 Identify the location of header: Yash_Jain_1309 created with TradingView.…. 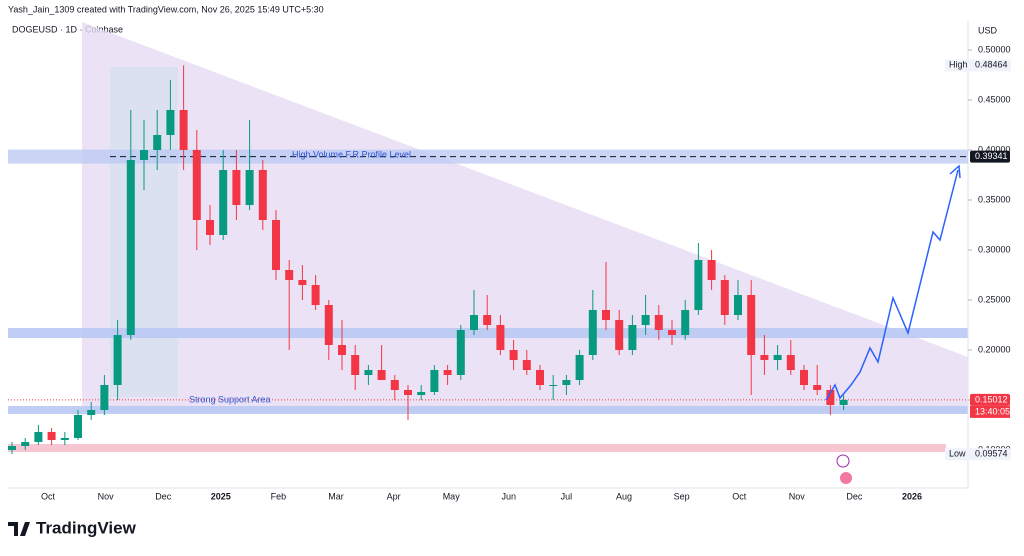
(166, 9).